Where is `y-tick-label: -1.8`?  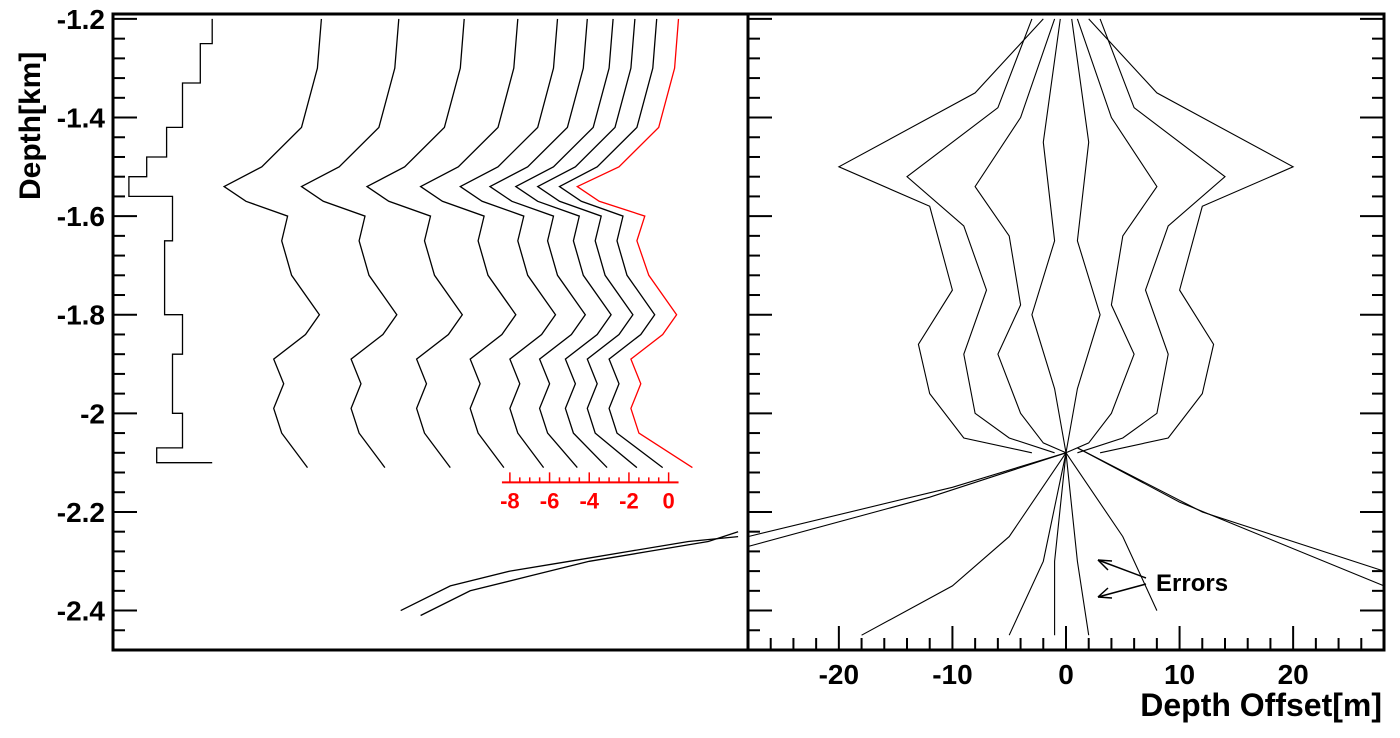 y-tick-label: -1.8 is located at coordinates (81, 315).